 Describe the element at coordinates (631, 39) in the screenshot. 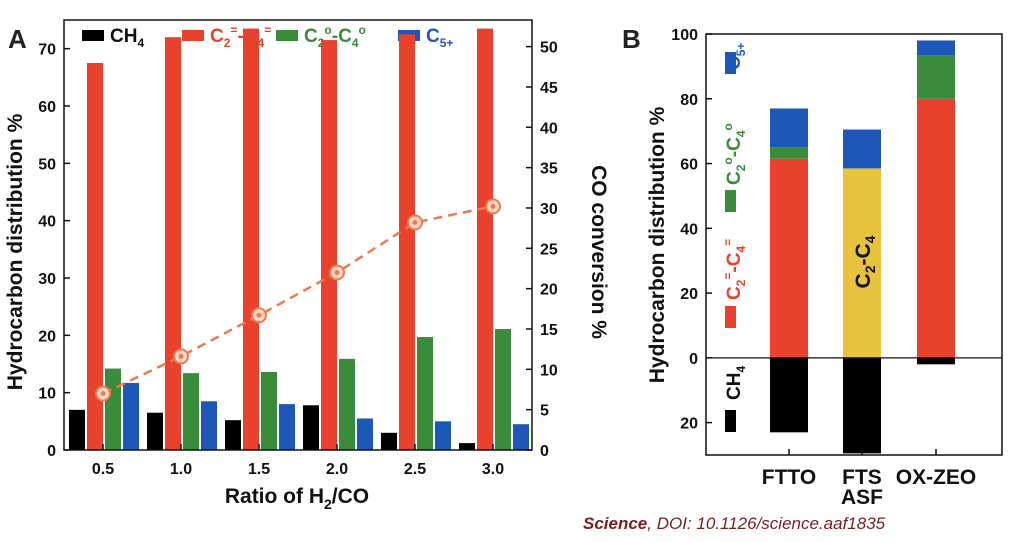

I see `panel-b-label: B` at that location.